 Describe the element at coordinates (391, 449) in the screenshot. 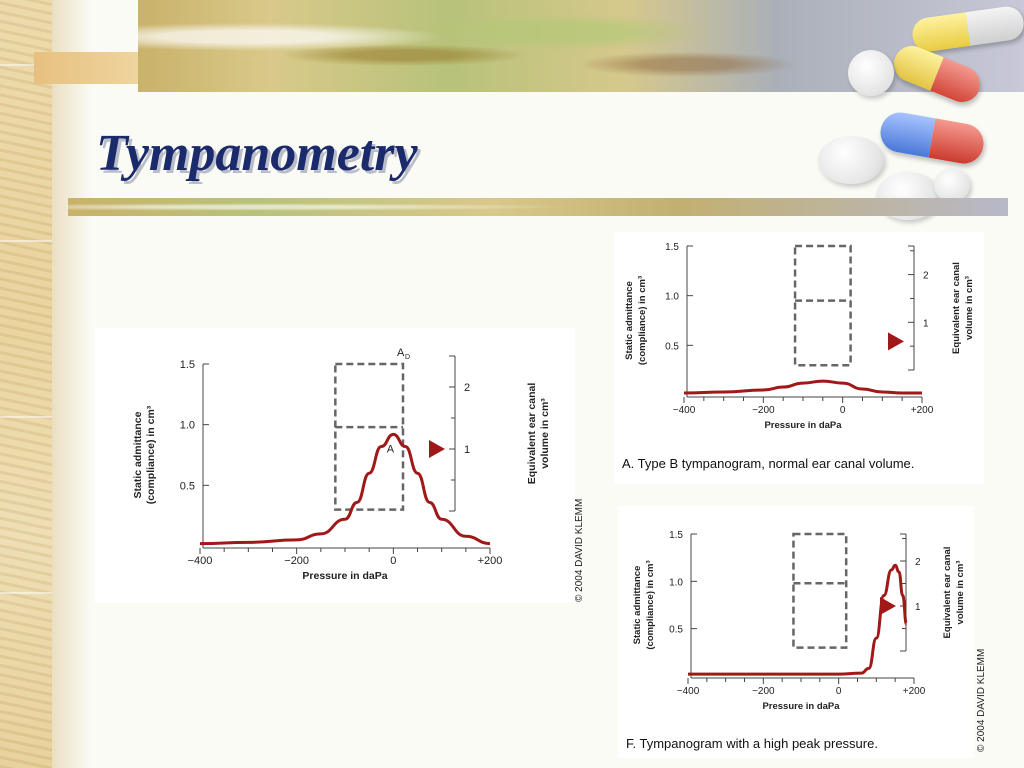

I see `peak-label: A` at that location.